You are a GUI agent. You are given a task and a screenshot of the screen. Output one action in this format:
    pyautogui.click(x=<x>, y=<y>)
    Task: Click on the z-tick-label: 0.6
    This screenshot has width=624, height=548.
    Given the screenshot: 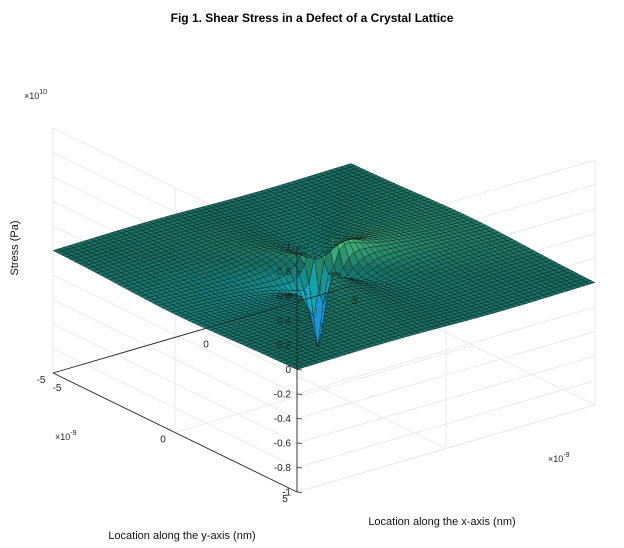 What is the action you would take?
    pyautogui.click(x=284, y=297)
    